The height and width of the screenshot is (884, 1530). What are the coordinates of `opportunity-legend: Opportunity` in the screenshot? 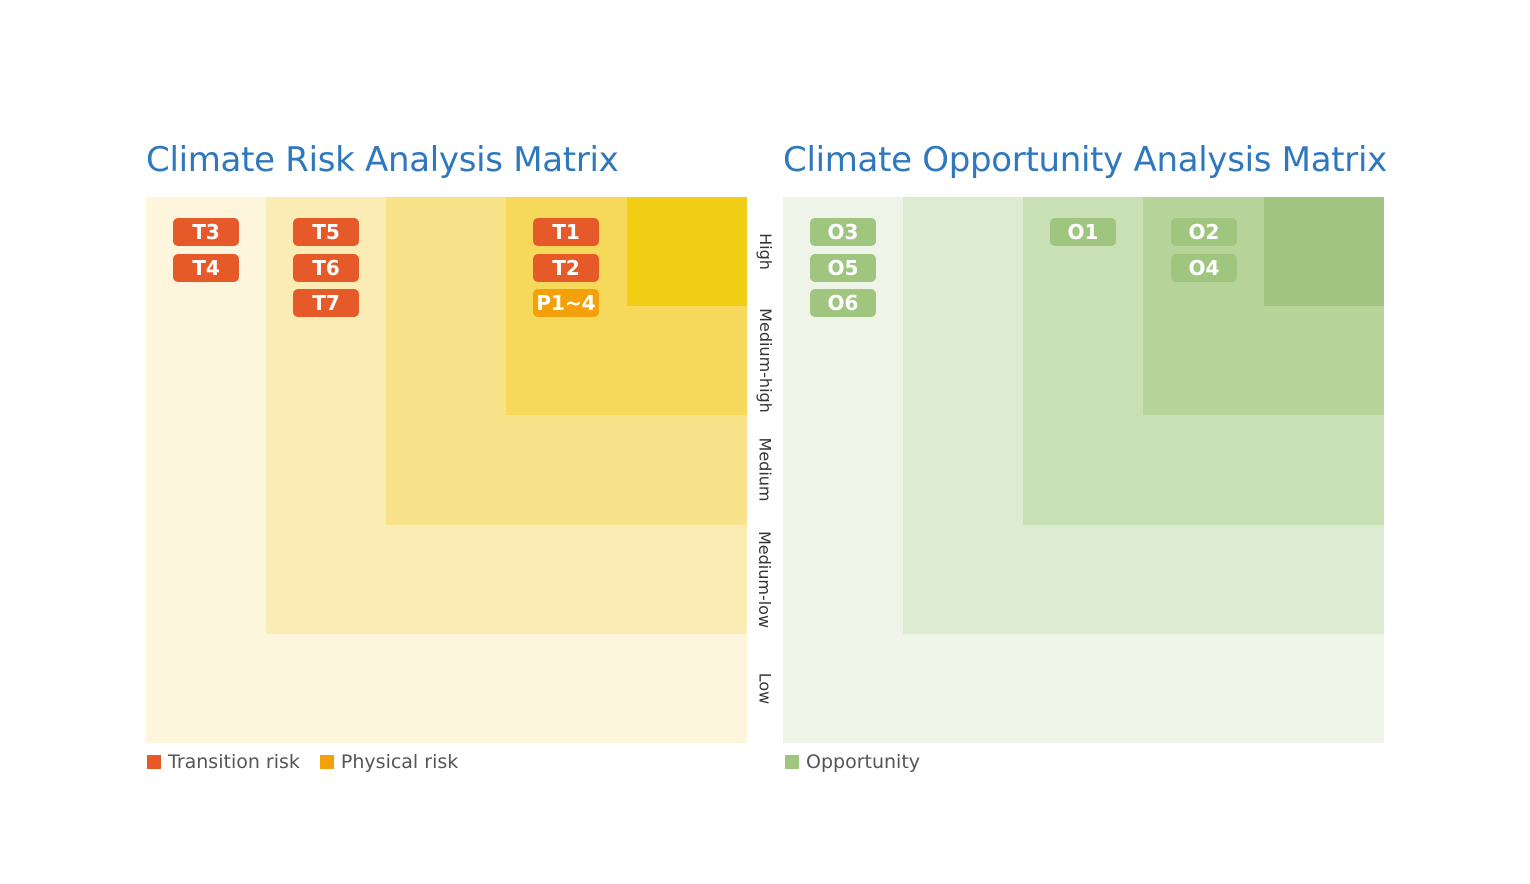 It's located at (852, 762).